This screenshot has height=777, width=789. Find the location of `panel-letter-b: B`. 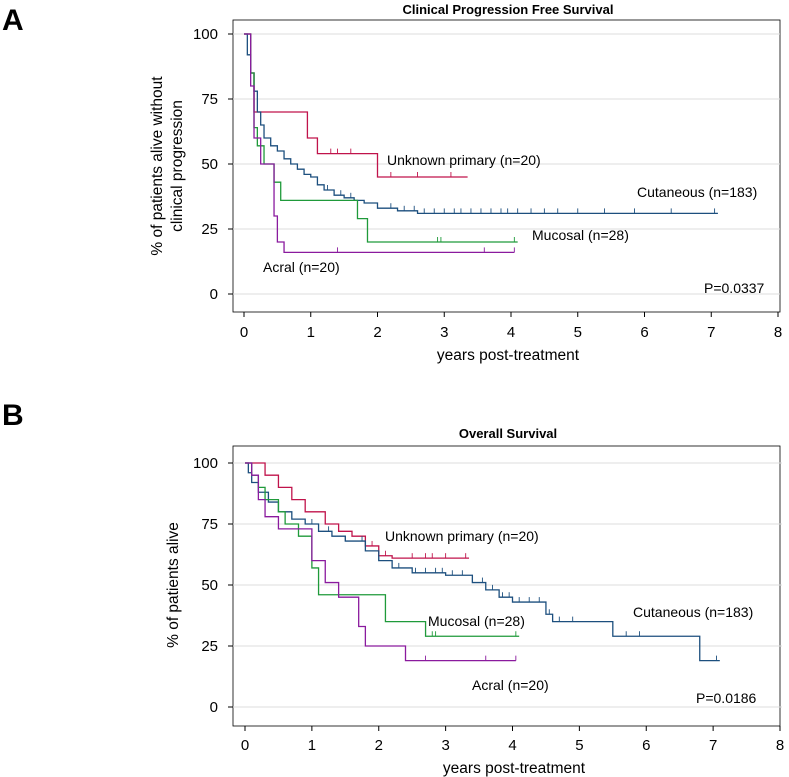

panel-letter-b: B is located at coordinates (13, 415).